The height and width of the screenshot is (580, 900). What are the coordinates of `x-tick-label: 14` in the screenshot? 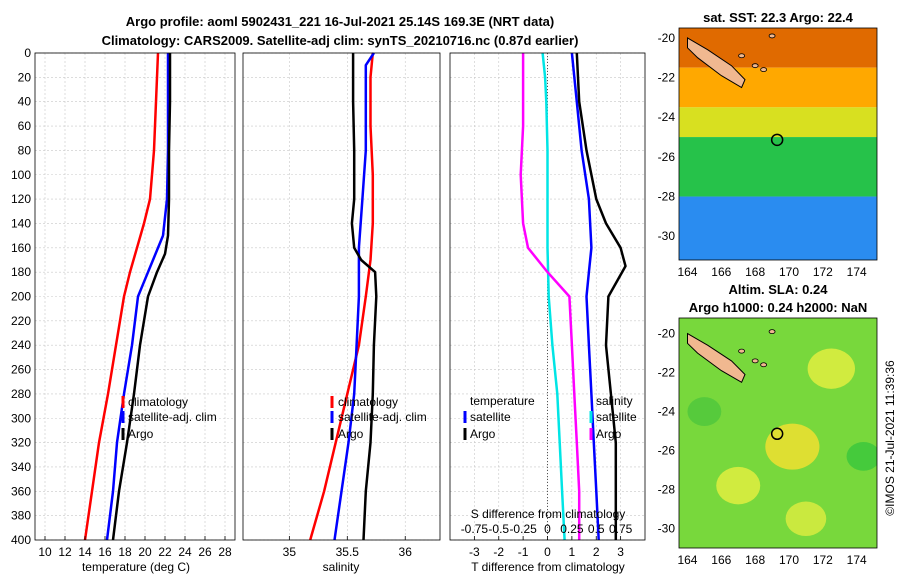 It's located at (85, 552).